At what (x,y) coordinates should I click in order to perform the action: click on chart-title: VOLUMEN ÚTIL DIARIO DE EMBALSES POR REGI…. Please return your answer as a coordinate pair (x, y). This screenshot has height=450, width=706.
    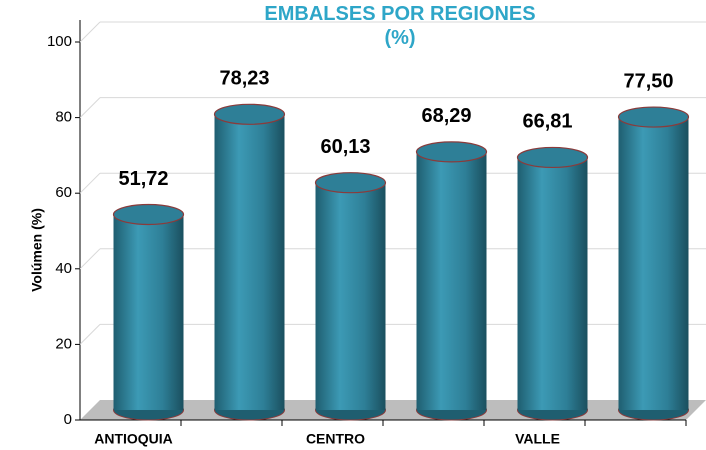
    Looking at the image, I should click on (400, 24).